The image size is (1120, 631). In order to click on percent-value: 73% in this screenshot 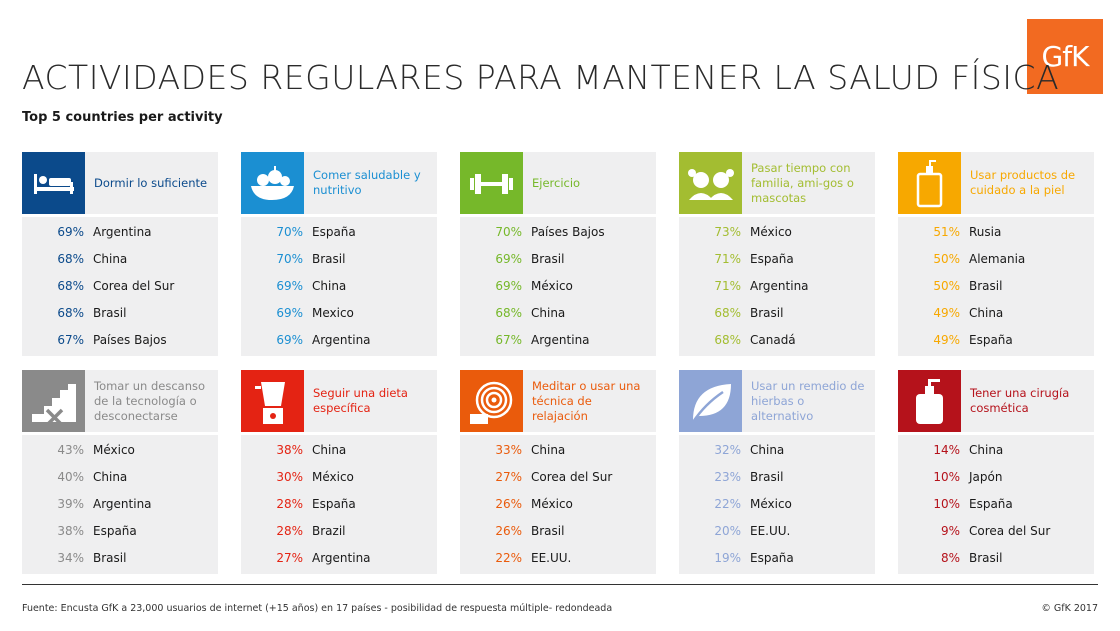, I will do `click(727, 232)`.